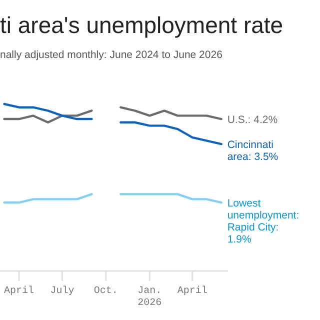 The image size is (320, 320). Describe the element at coordinates (62, 291) in the screenshot. I see `x-tick-label: July` at that location.